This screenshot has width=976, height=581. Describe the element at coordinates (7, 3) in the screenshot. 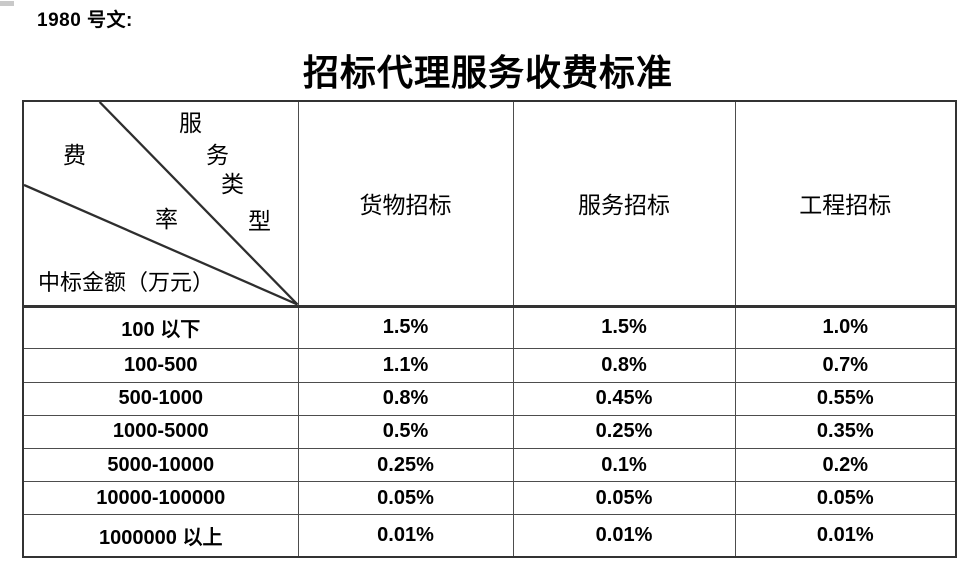

I see `scan-artifact-mark` at that location.